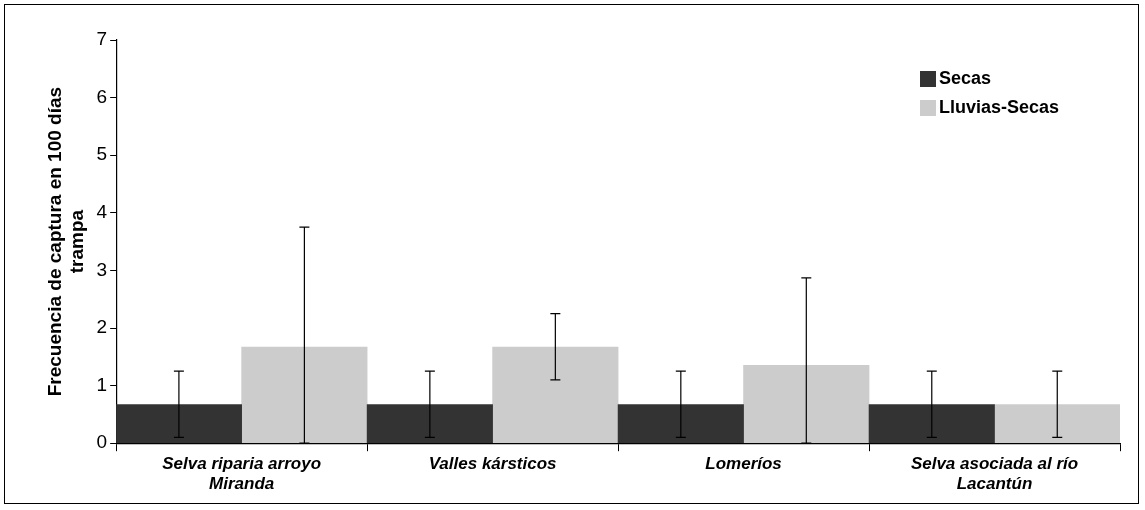  Describe the element at coordinates (743, 464) in the screenshot. I see `x-tick-label: Lomeríos` at that location.